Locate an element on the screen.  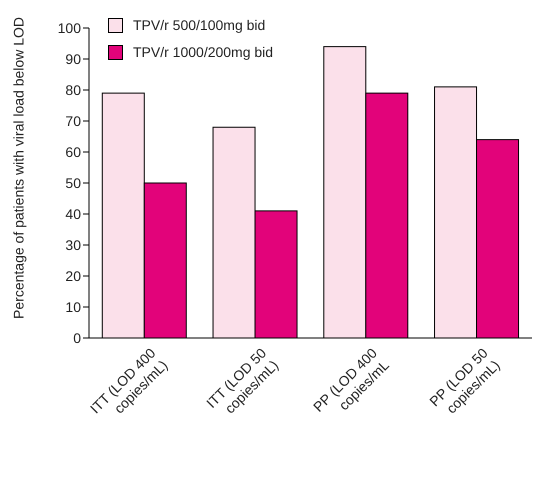
y-tick-label: 30 is located at coordinates (73, 244).